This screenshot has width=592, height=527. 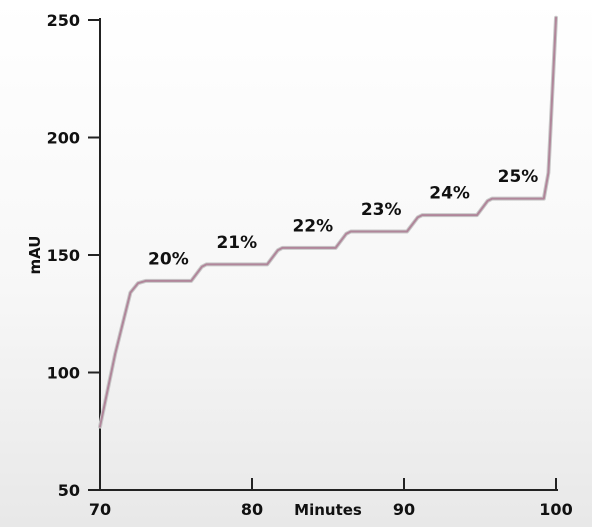 I want to click on step-percent-label: 24%, so click(x=449, y=194).